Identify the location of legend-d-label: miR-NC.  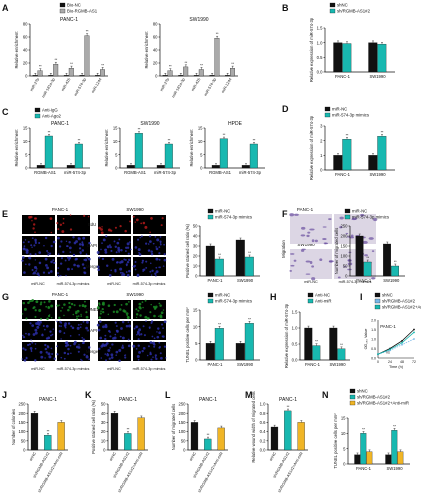
(339, 109).